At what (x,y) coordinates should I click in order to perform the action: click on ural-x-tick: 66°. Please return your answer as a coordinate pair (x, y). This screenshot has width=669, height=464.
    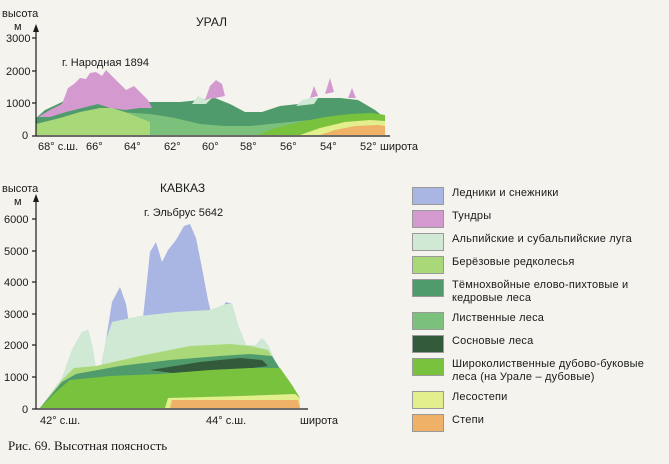
    Looking at the image, I should click on (94, 147).